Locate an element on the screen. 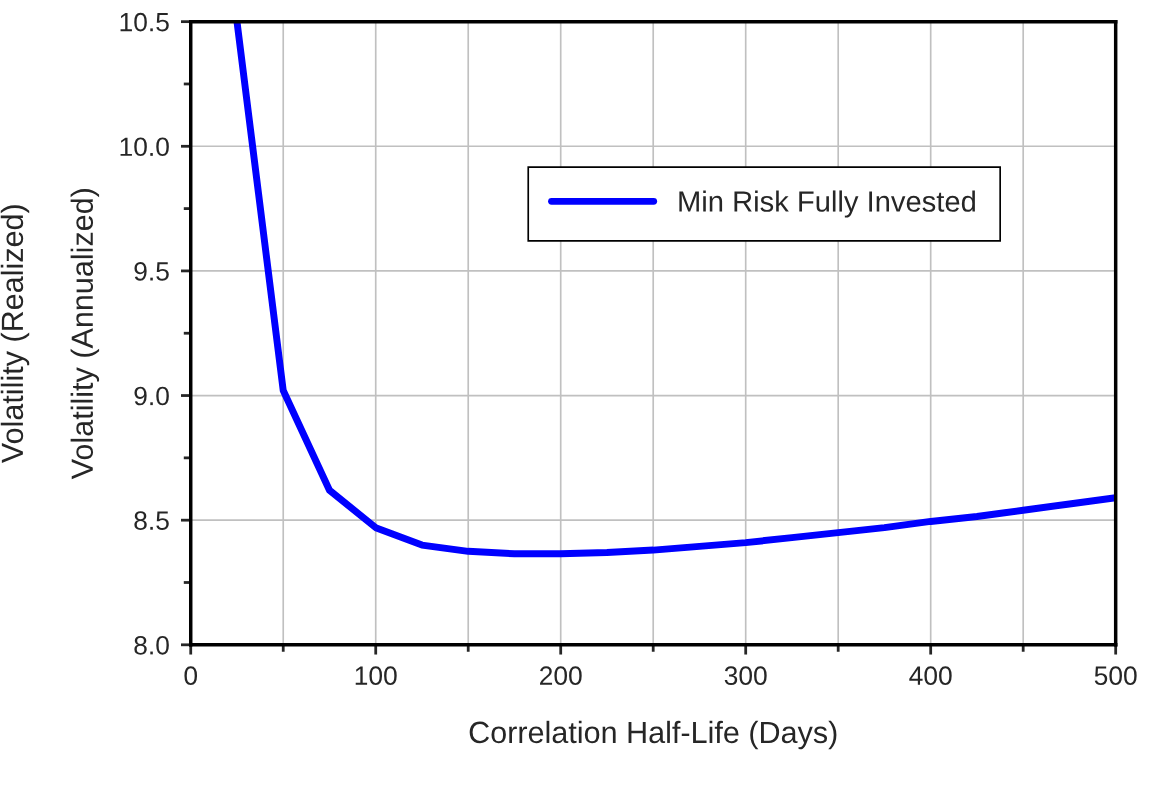 The height and width of the screenshot is (802, 1149). x-tick-label: 200 is located at coordinates (561, 676).